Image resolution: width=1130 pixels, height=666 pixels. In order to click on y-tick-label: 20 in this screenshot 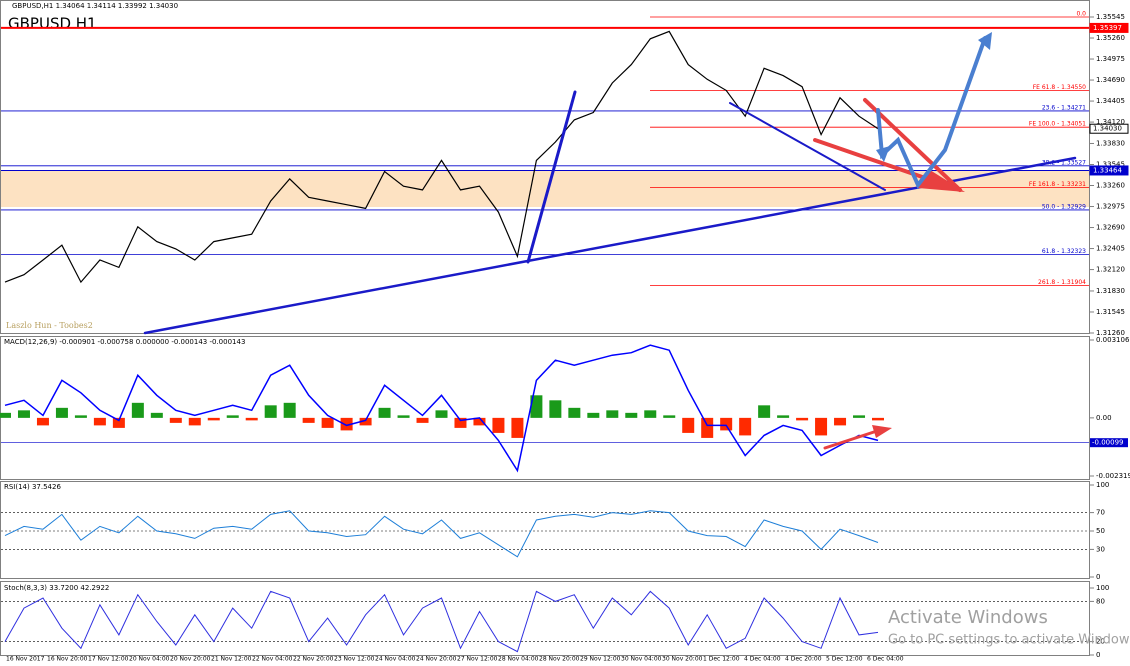, I will do `click(1100, 642)`.